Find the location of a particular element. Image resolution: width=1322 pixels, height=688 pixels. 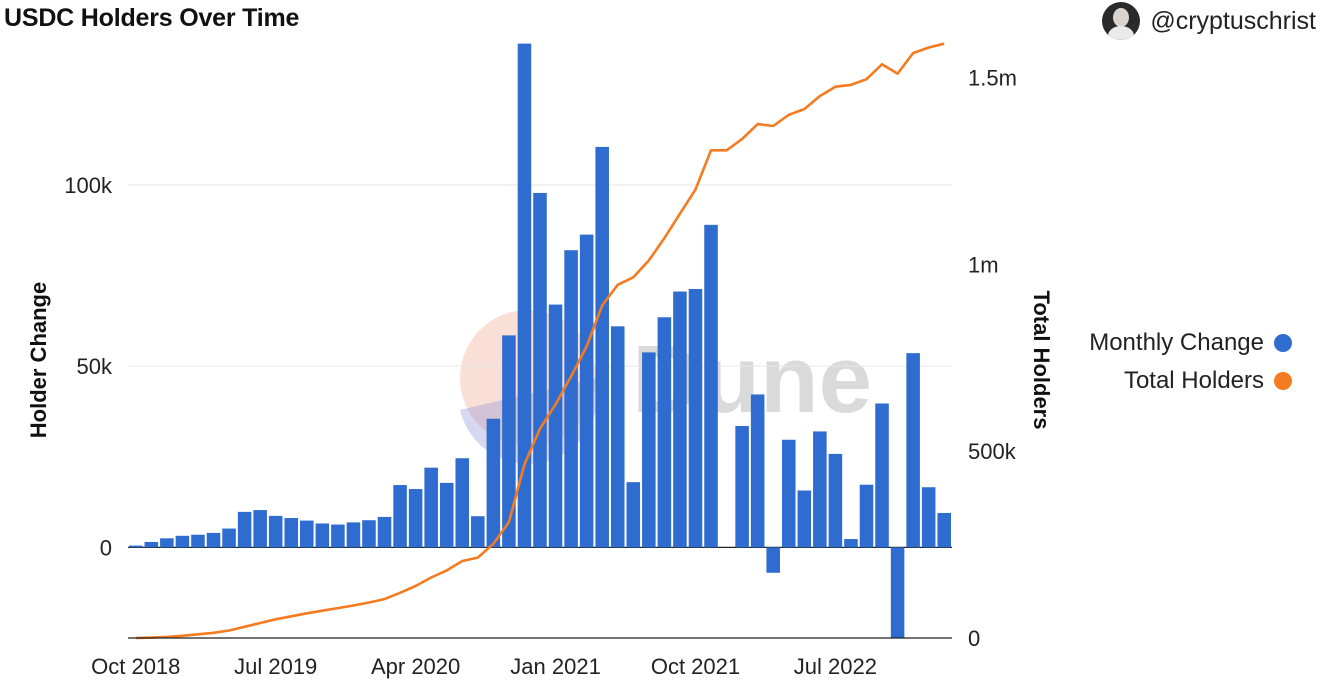

x-tick-label: Apr 2020 is located at coordinates (415, 666).